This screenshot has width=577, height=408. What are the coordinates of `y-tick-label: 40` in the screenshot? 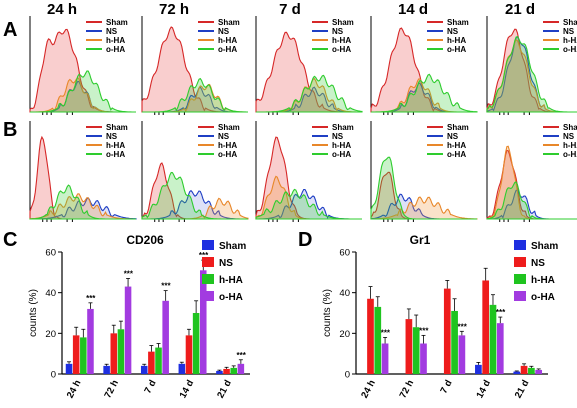 It's located at (344, 293).